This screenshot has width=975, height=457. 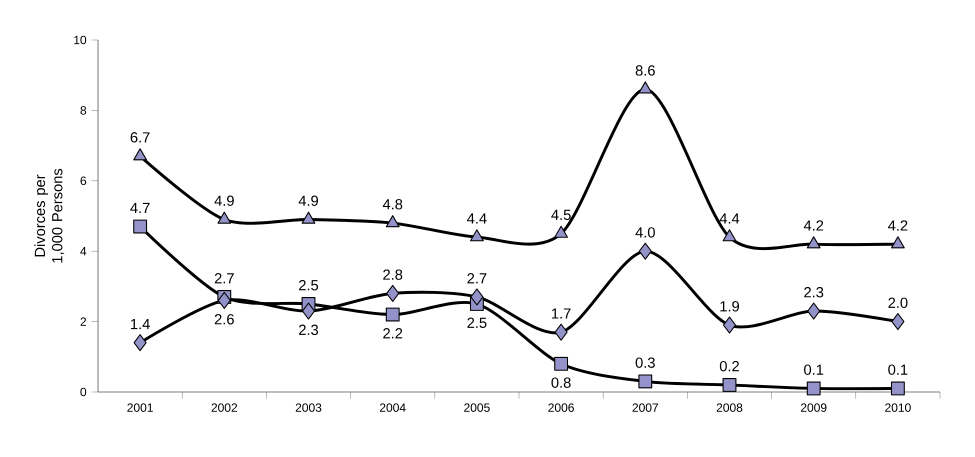 I want to click on data-label: 0.2, so click(x=729, y=366).